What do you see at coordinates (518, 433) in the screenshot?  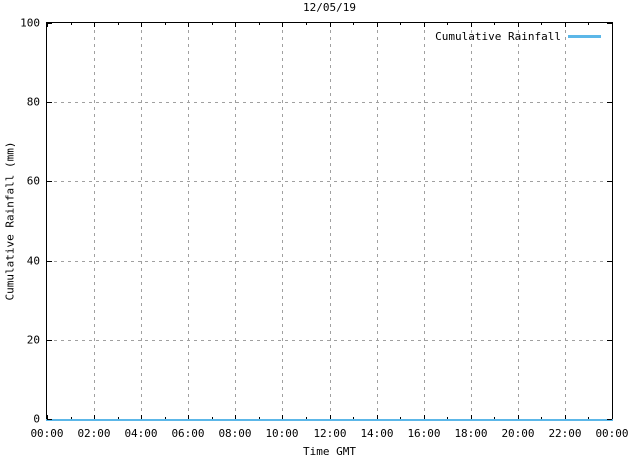 I see `x-tick-label: 20:00` at bounding box center [518, 433].